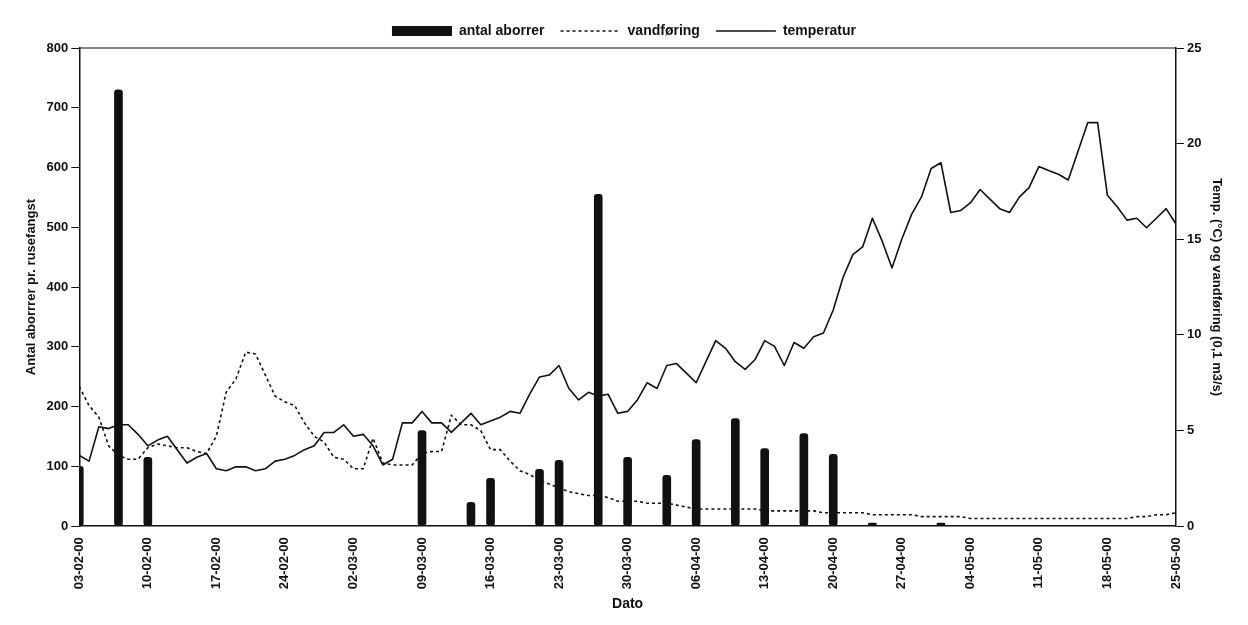 Image resolution: width=1248 pixels, height=625 pixels. I want to click on x-tick-label: 06-04-00, so click(695, 563).